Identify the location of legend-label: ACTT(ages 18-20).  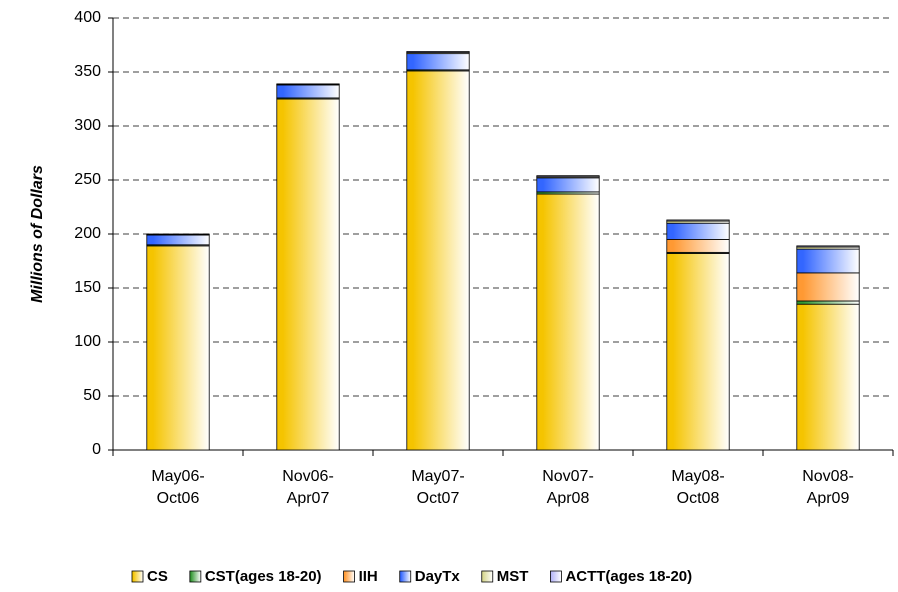
(628, 576).